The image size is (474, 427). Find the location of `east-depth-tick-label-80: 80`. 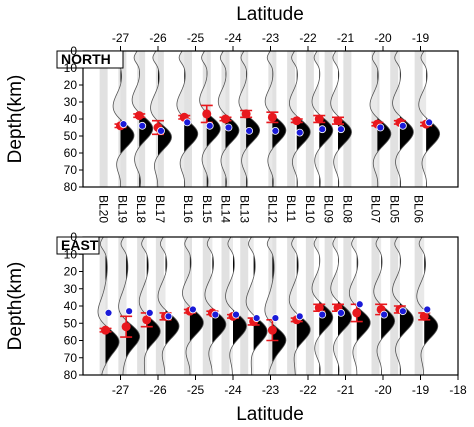

east-depth-tick-label-80: 80 is located at coordinates (71, 375).